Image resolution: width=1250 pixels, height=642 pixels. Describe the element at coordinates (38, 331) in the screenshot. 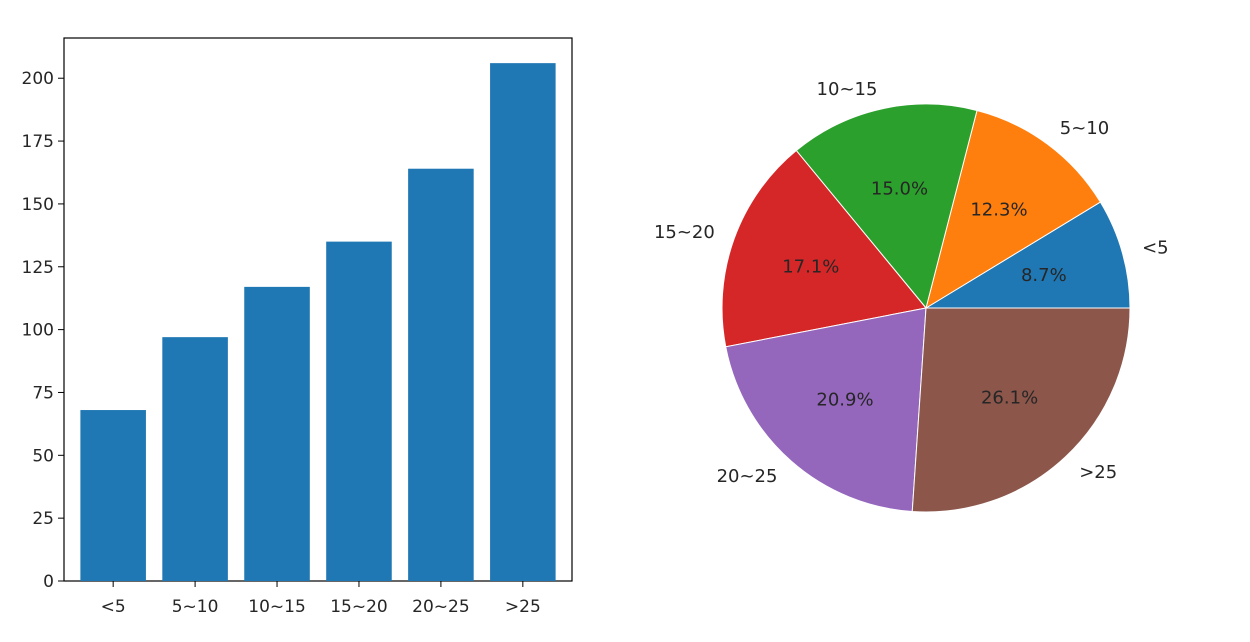

I see `y-tick-label: 100` at that location.